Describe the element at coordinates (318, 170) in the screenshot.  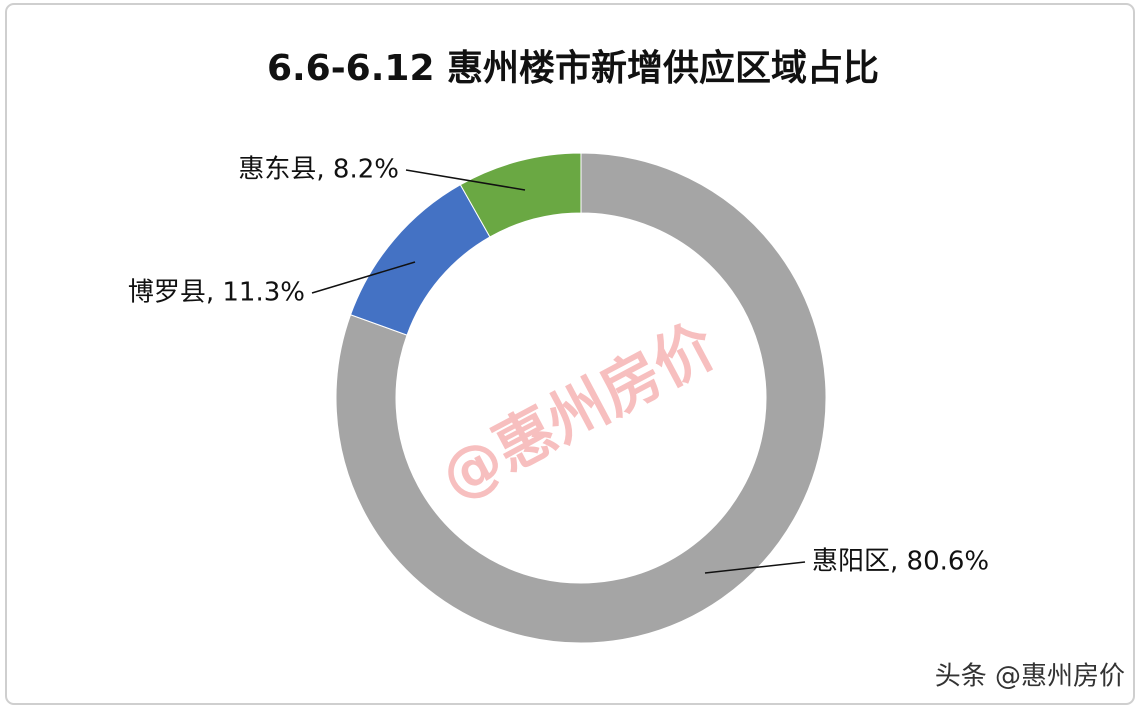
I see `data-label: 惠东县, 8.2%` at that location.